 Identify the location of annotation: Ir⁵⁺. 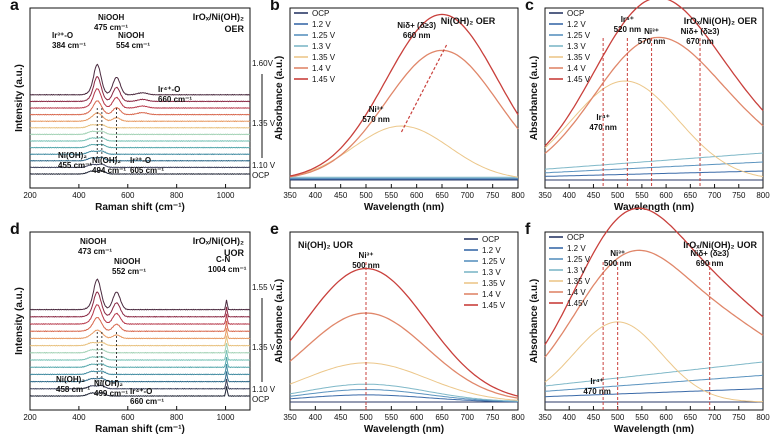
(627, 19).